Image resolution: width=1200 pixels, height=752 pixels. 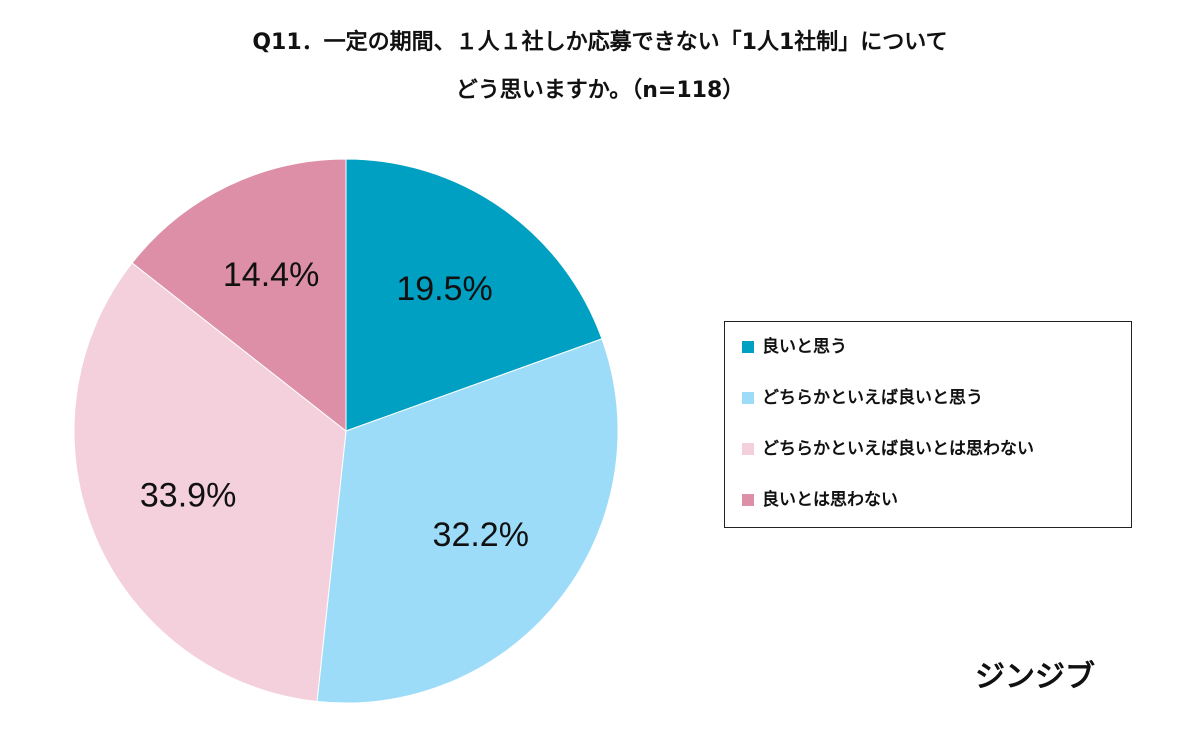 I want to click on legend-box, so click(x=928, y=424).